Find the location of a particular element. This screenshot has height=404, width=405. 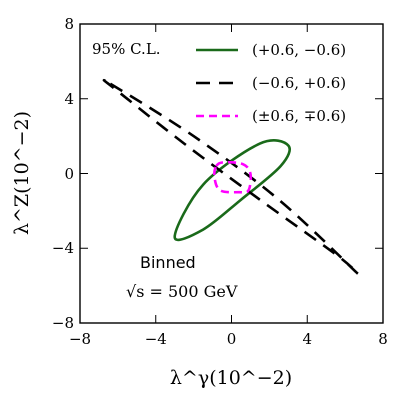

legend-entry-label: (±0.6, ∓0.6) is located at coordinates (299, 116).